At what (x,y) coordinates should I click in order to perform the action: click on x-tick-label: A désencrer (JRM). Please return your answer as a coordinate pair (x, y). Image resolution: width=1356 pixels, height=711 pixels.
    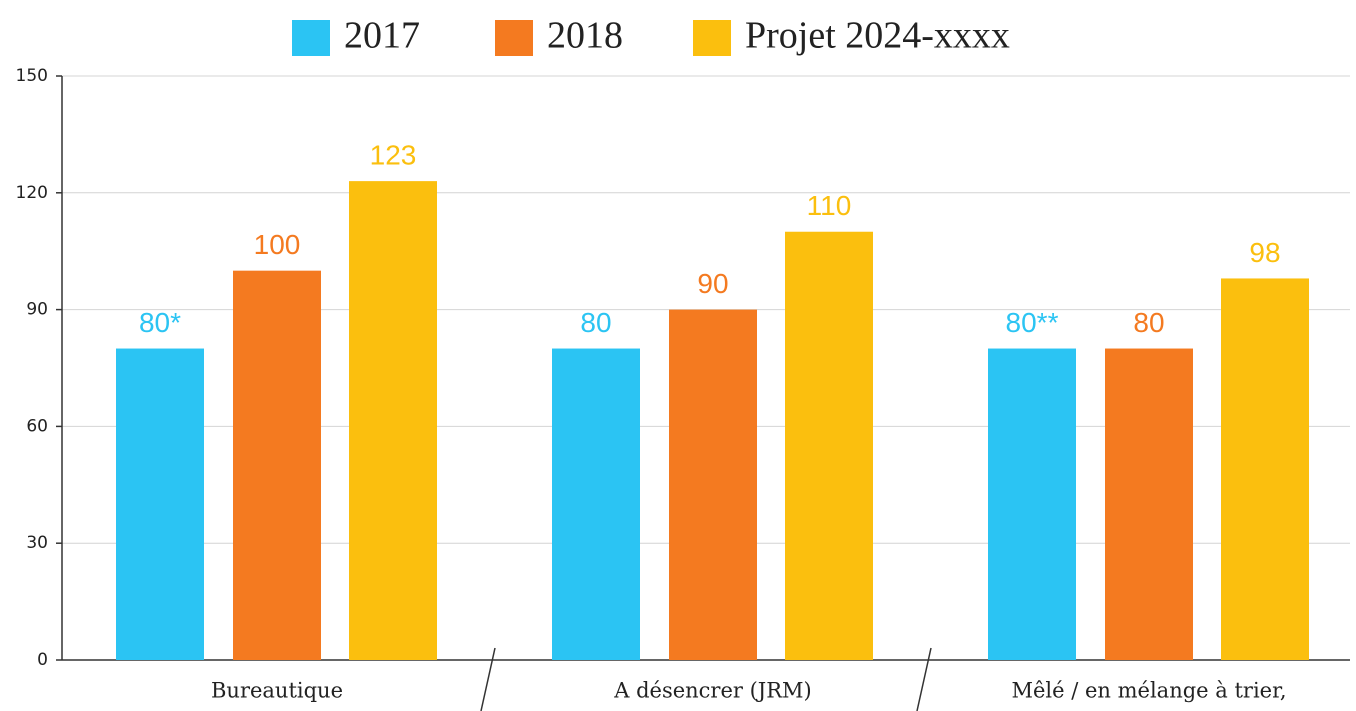
    Looking at the image, I should click on (712, 691).